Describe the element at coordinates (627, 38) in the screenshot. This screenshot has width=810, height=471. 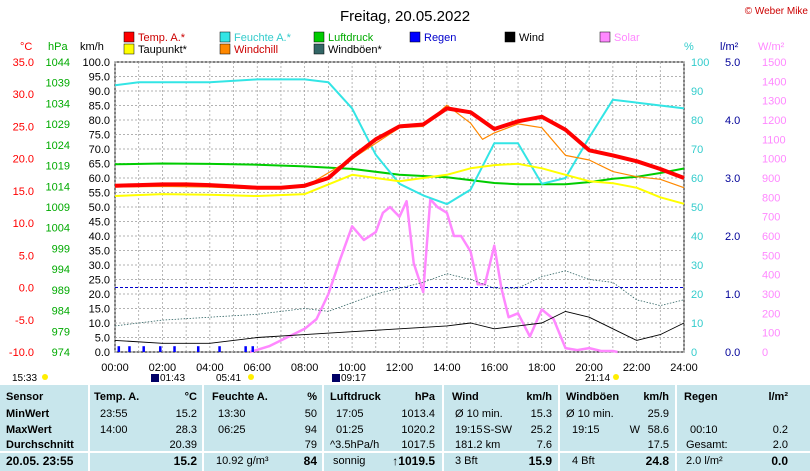
I see `legend-label: Solar` at that location.